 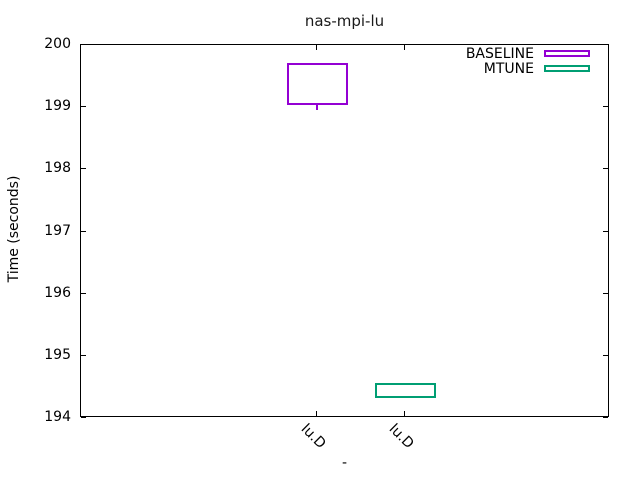 I want to click on legend: BASELINE MTUNE, so click(x=527, y=61).